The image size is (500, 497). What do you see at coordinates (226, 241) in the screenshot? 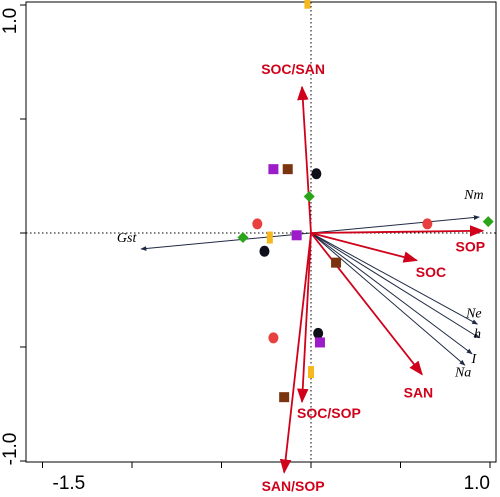
I see `genetic-vector-gst` at bounding box center [226, 241].